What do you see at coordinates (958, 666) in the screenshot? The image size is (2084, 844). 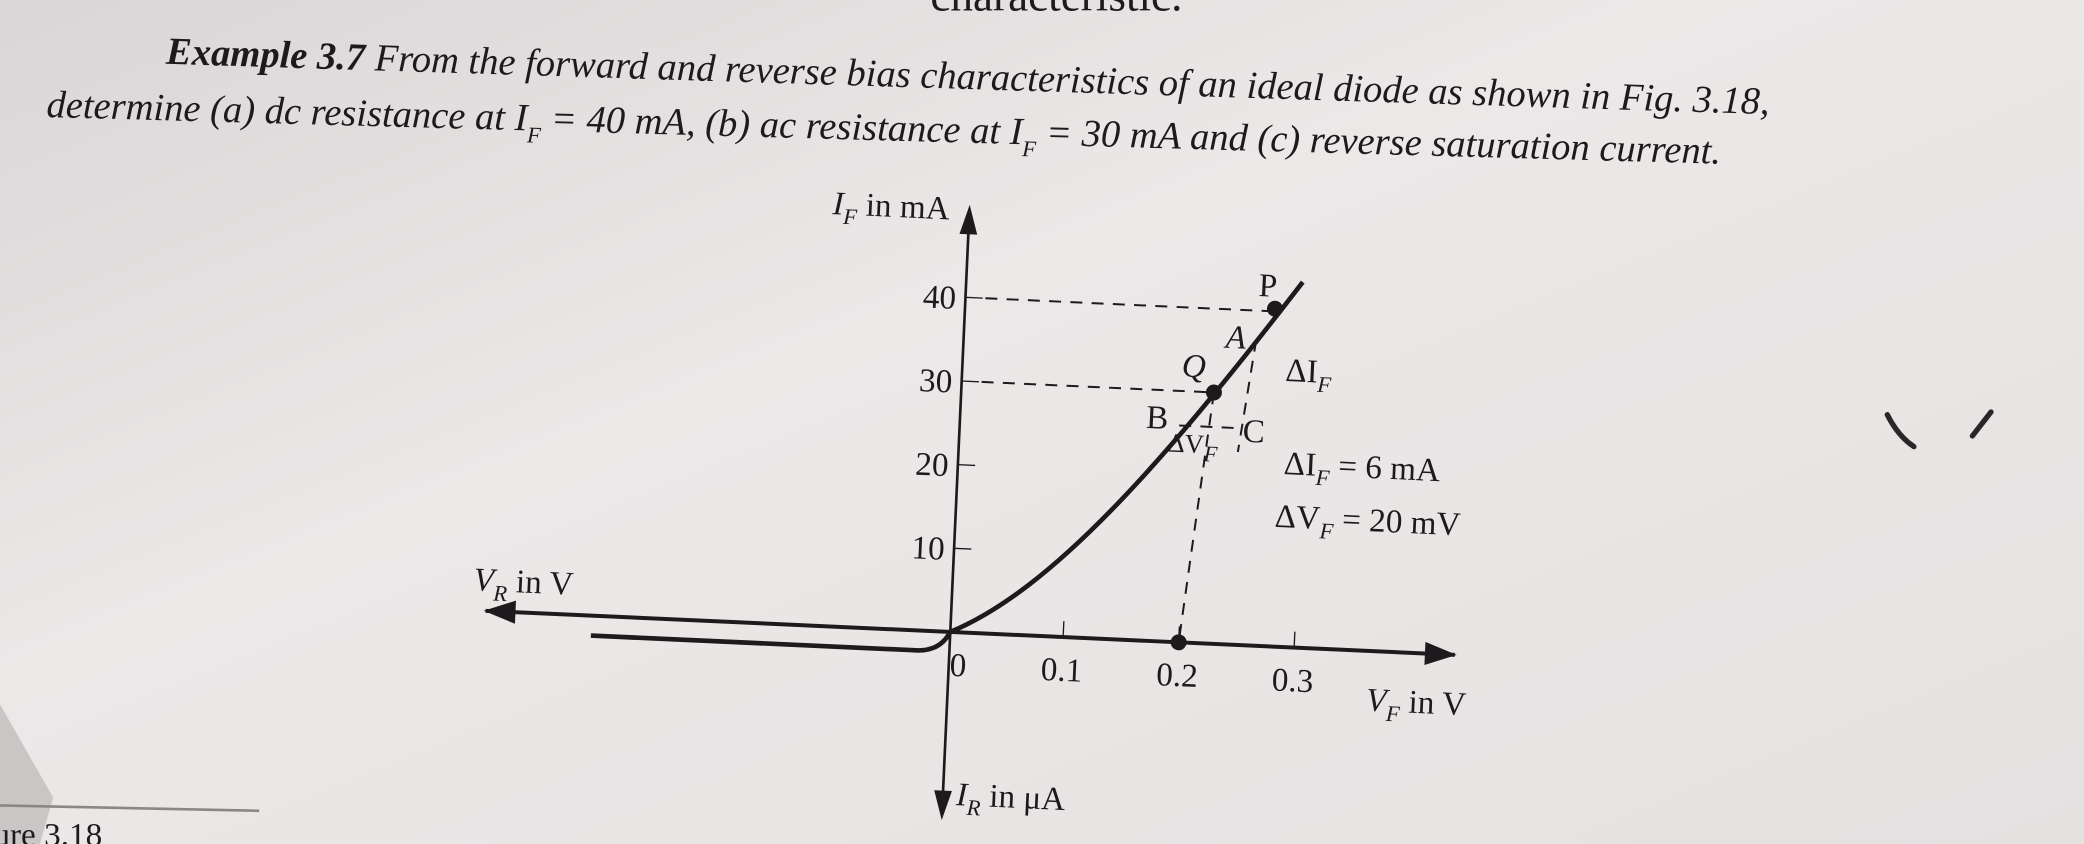 I see `x-tick-label: 0` at bounding box center [958, 666].